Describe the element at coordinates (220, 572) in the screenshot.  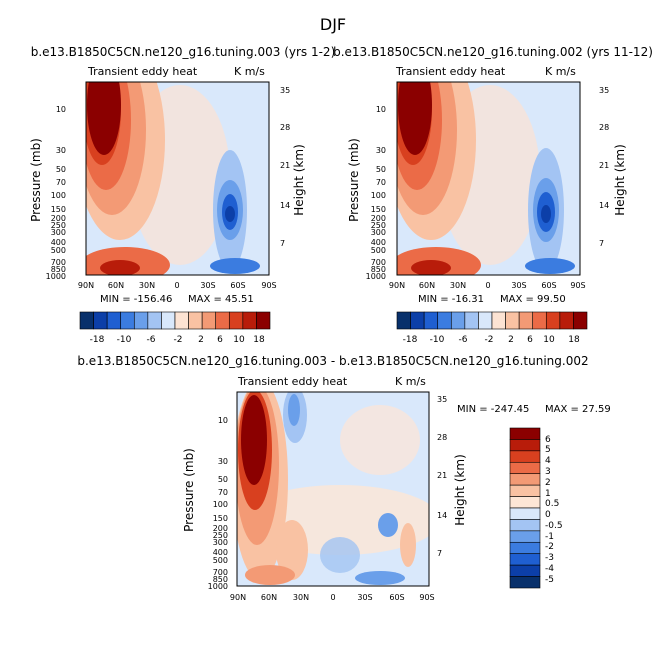
I see `y-tick-label: 700` at that location.